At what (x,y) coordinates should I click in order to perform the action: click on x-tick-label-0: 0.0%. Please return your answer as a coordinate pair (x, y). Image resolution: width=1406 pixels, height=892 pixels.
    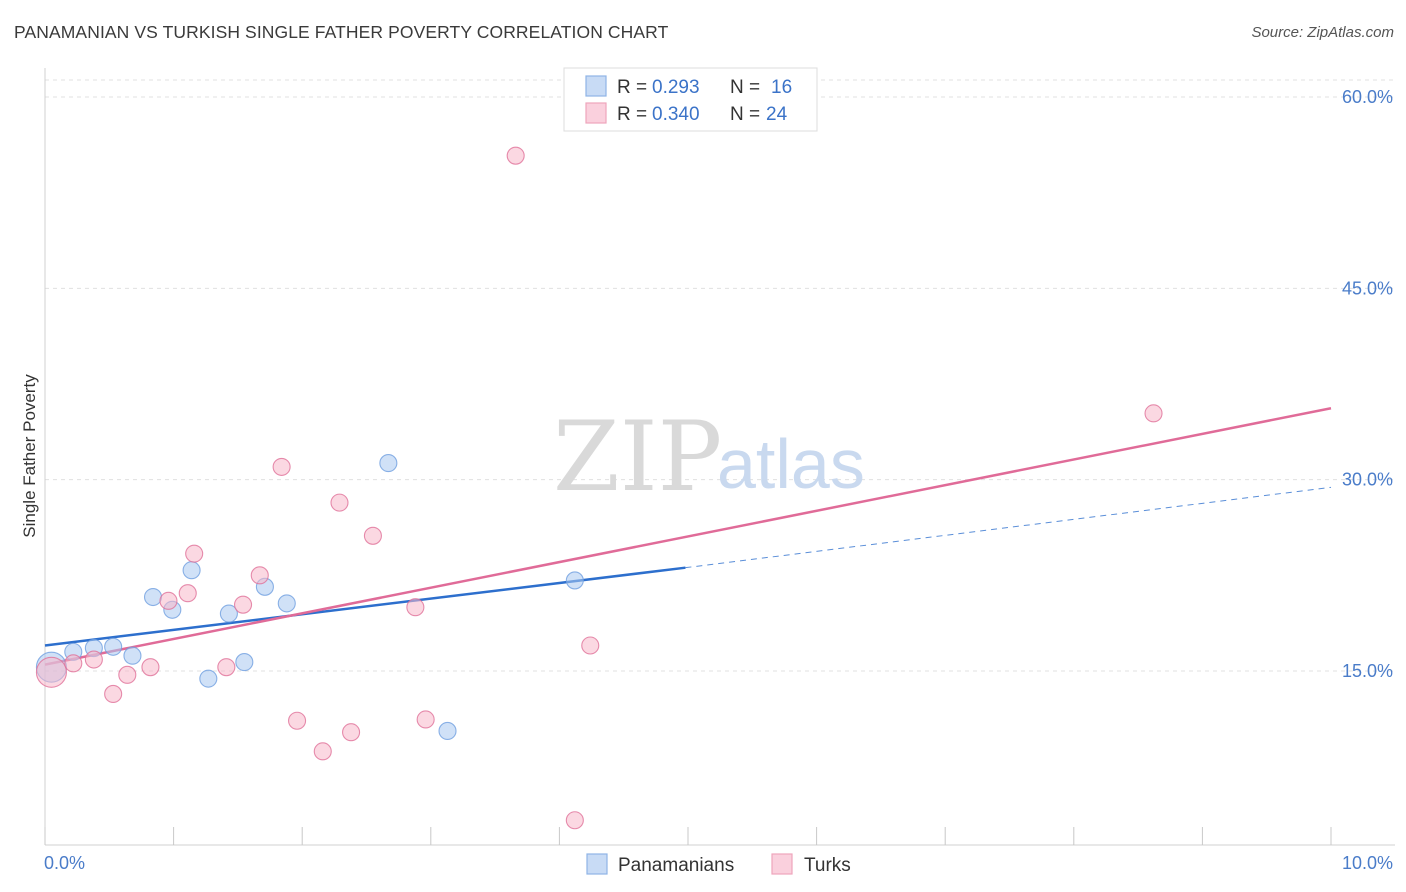
    Looking at the image, I should click on (64, 863).